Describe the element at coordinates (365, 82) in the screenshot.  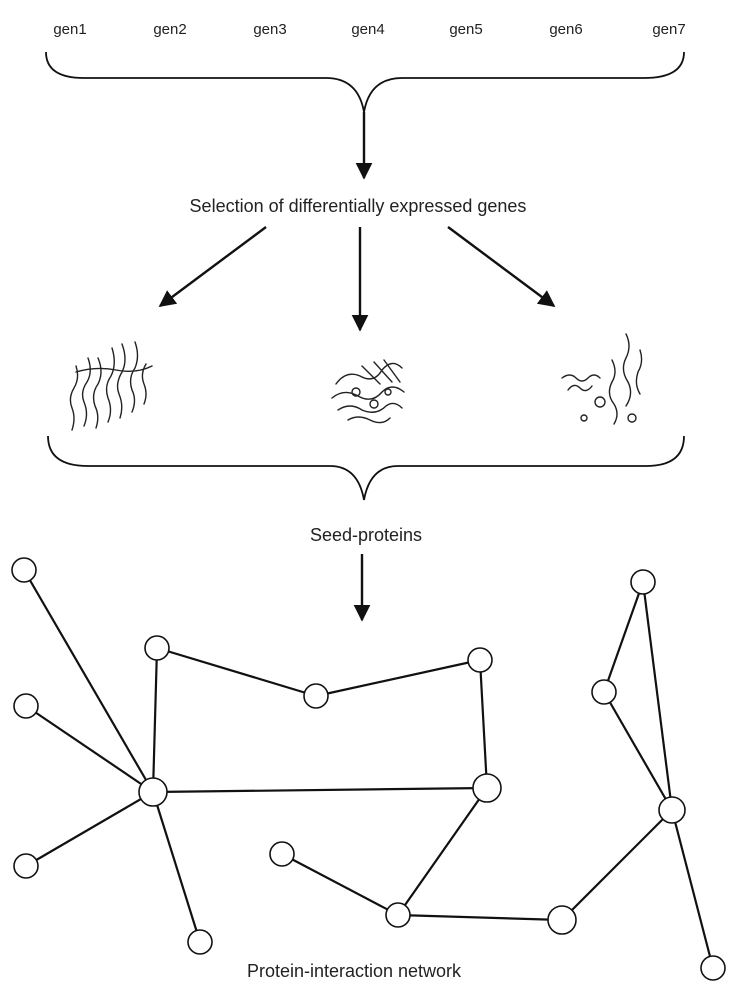
I see `gene-brace` at that location.